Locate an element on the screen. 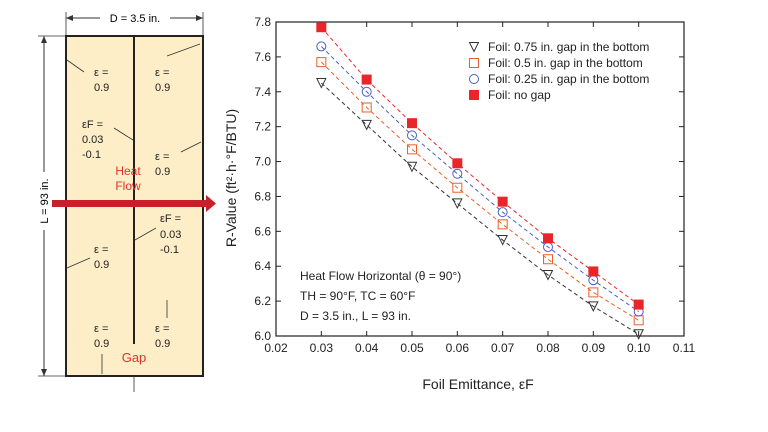 This screenshot has height=432, width=768. eps-label-mid-right: ε = is located at coordinates (162, 157).